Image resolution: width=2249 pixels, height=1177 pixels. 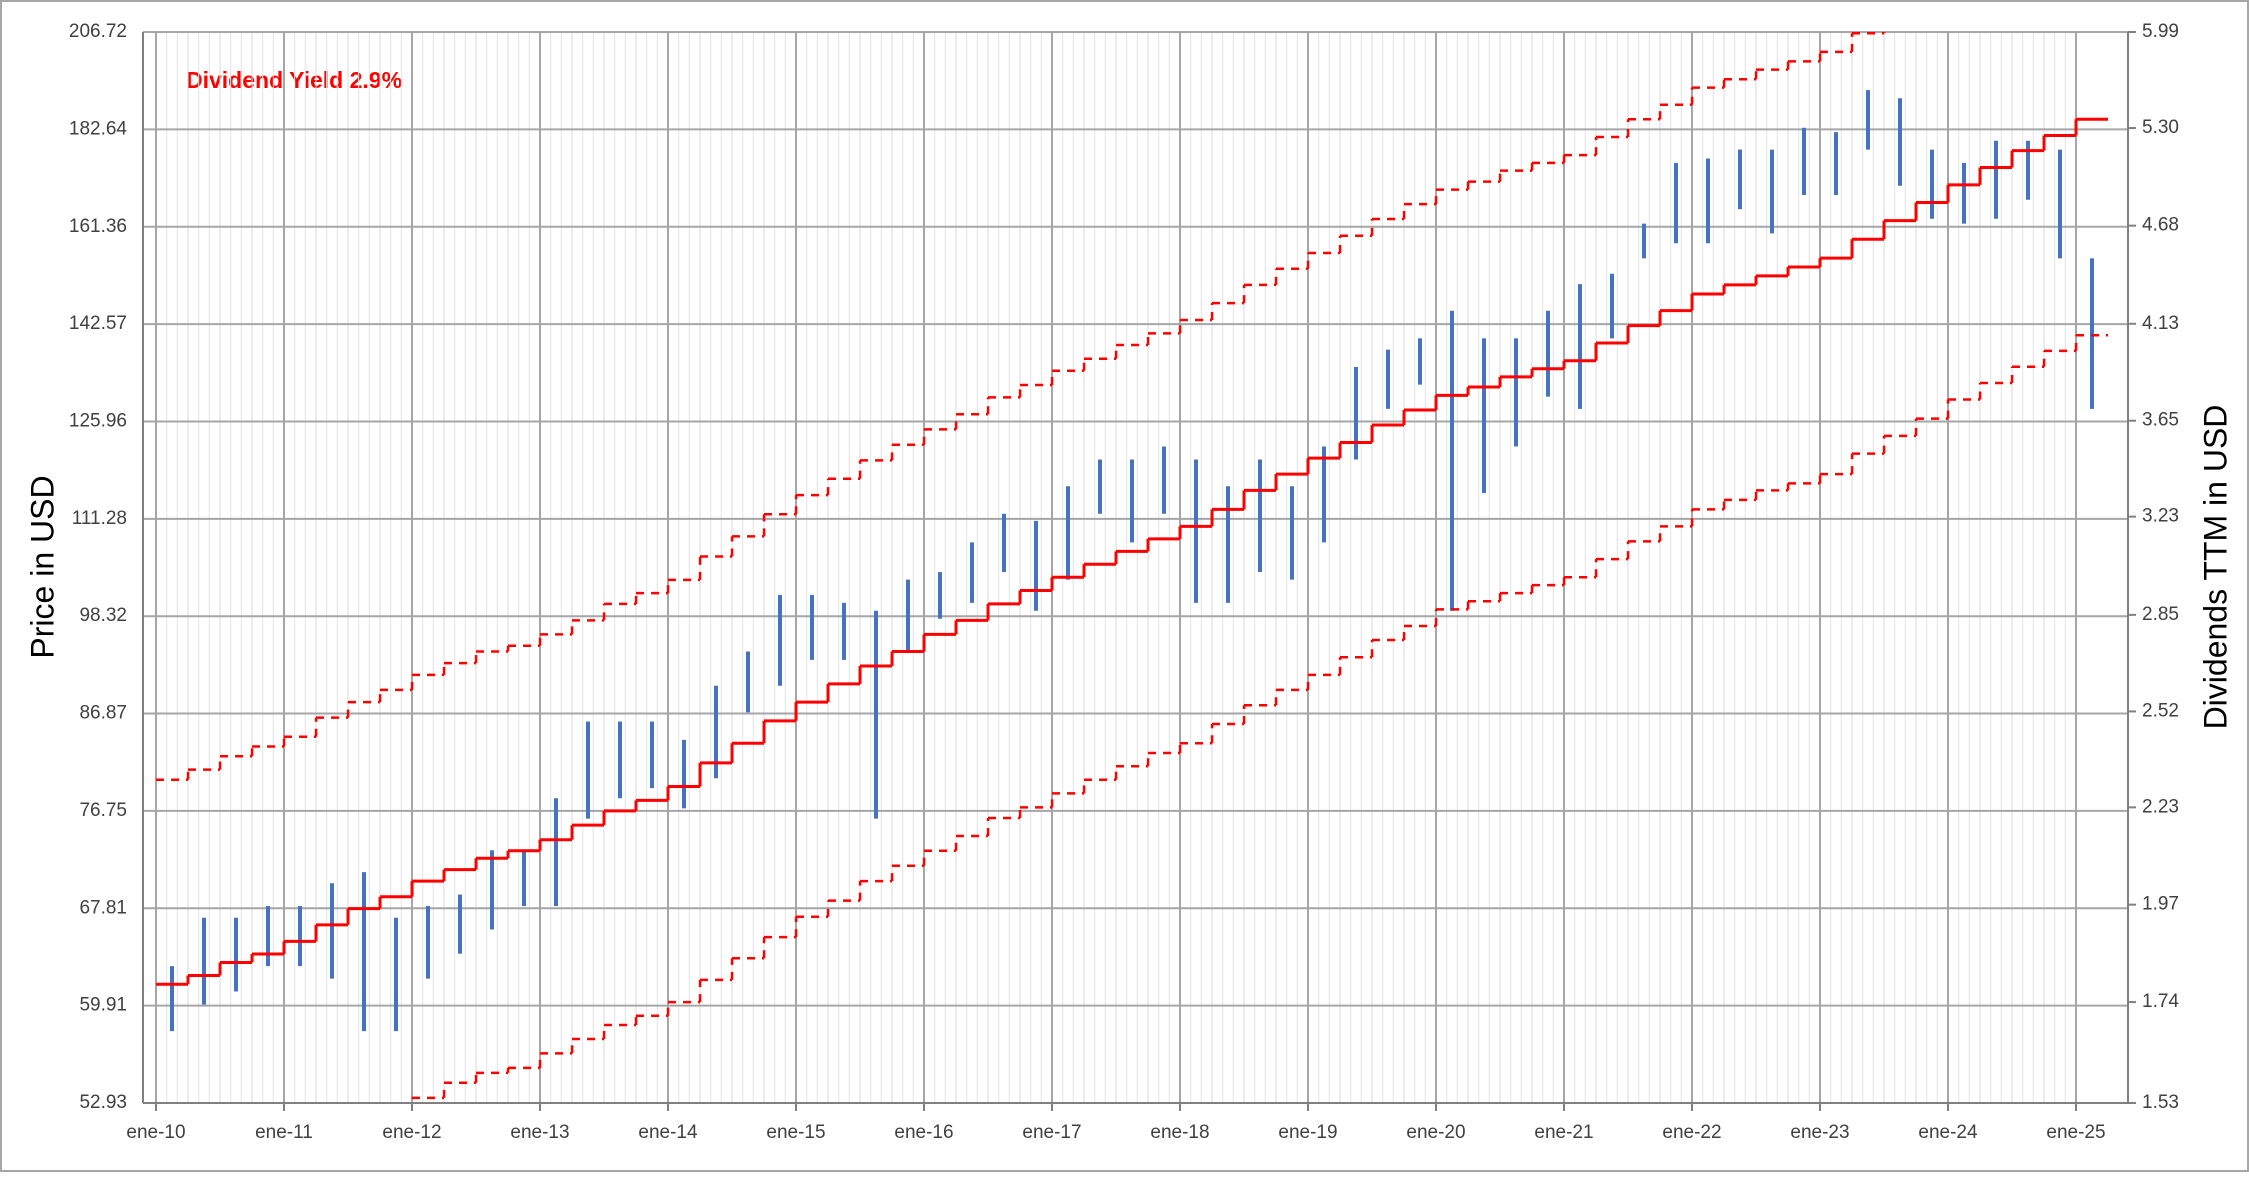 I want to click on y-tick-label: 59.91, so click(x=103, y=1005).